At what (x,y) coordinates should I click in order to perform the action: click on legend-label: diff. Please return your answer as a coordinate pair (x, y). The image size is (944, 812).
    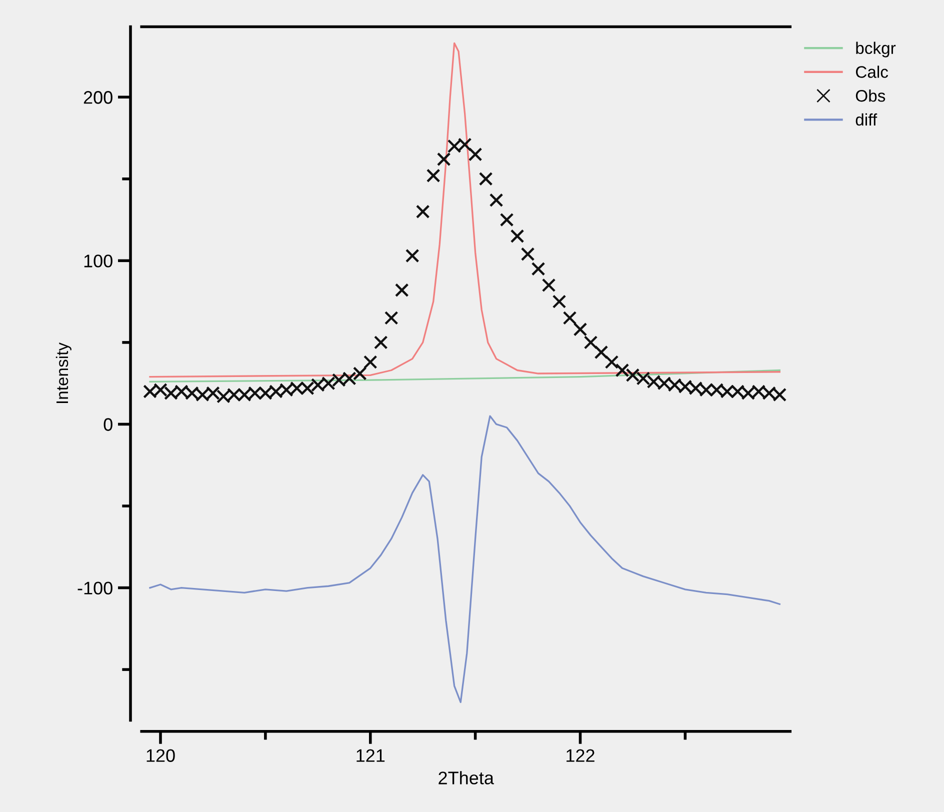
    Looking at the image, I should click on (867, 119).